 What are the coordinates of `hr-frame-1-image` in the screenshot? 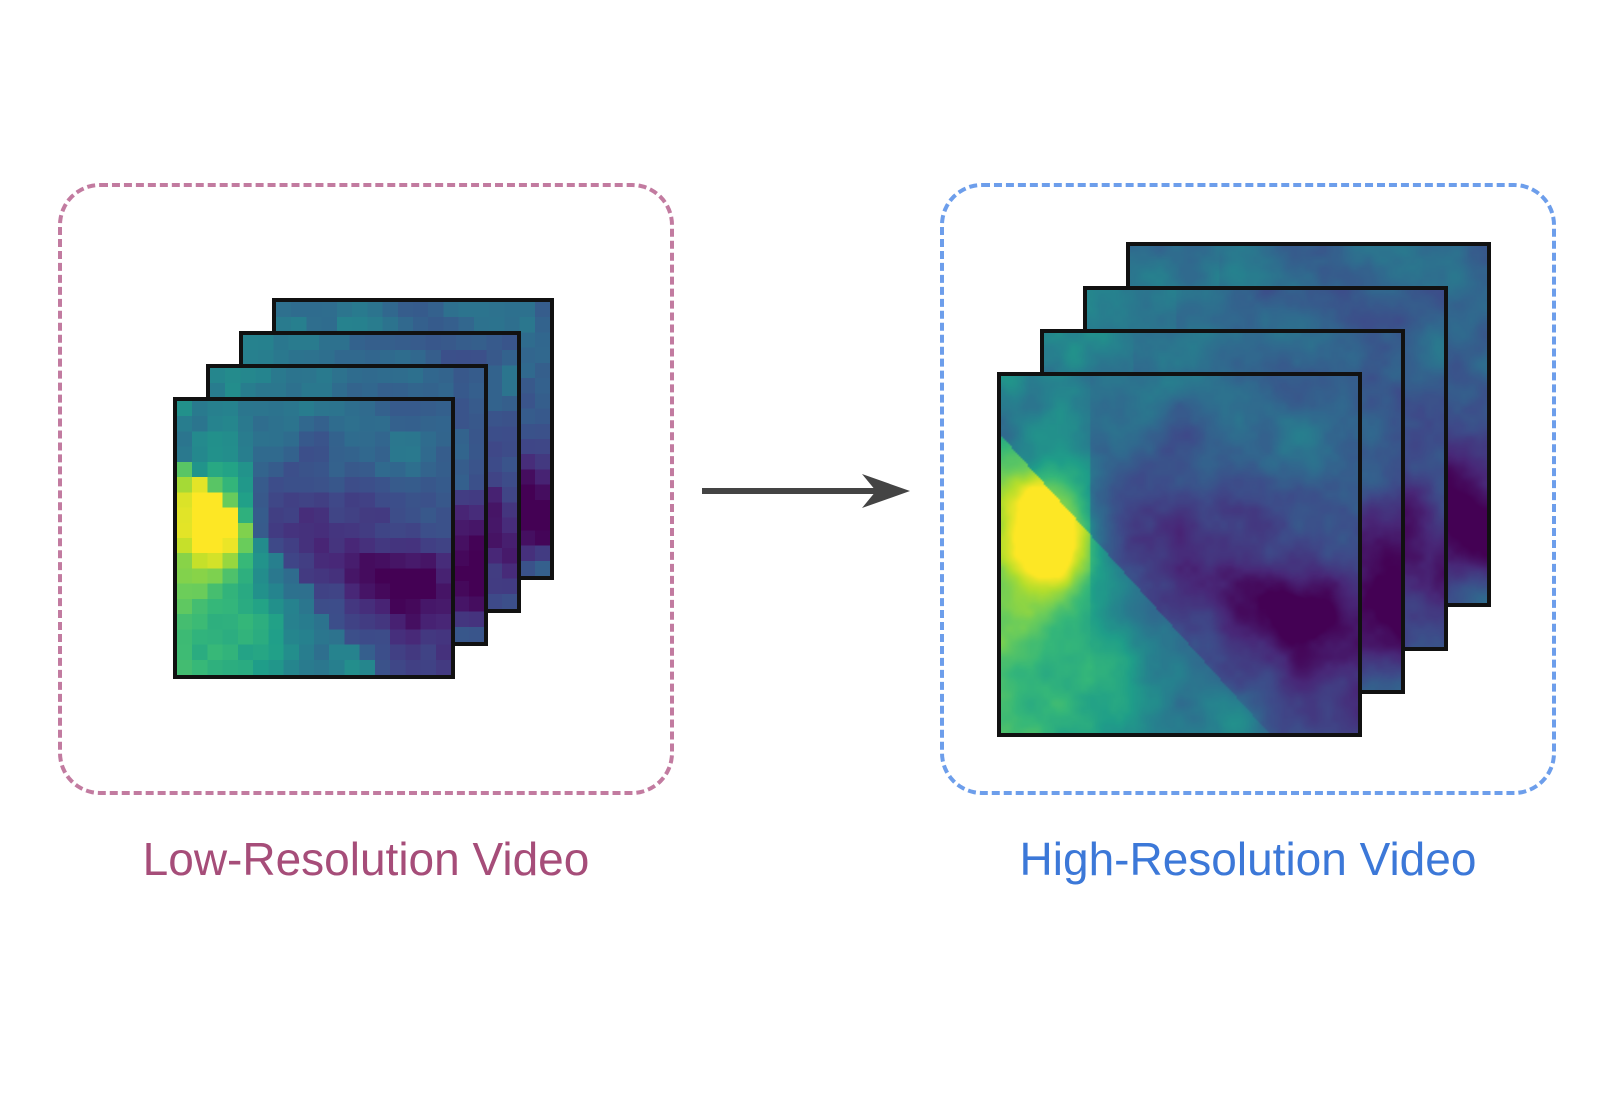 It's located at (1179, 554).